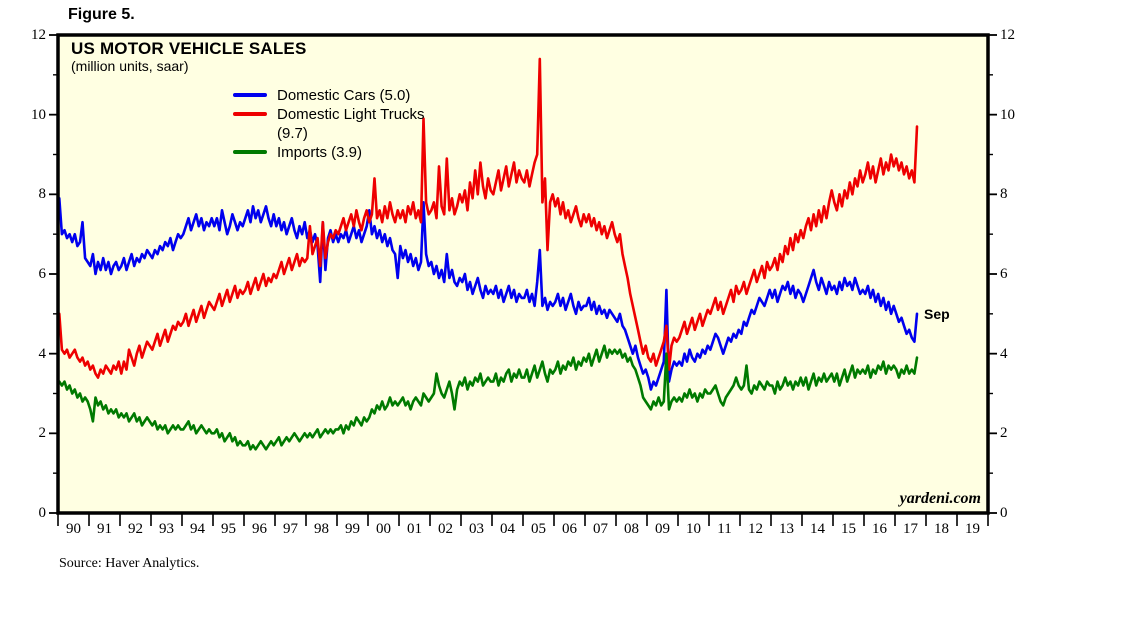  I want to click on x-axis-label: 17, so click(910, 529).